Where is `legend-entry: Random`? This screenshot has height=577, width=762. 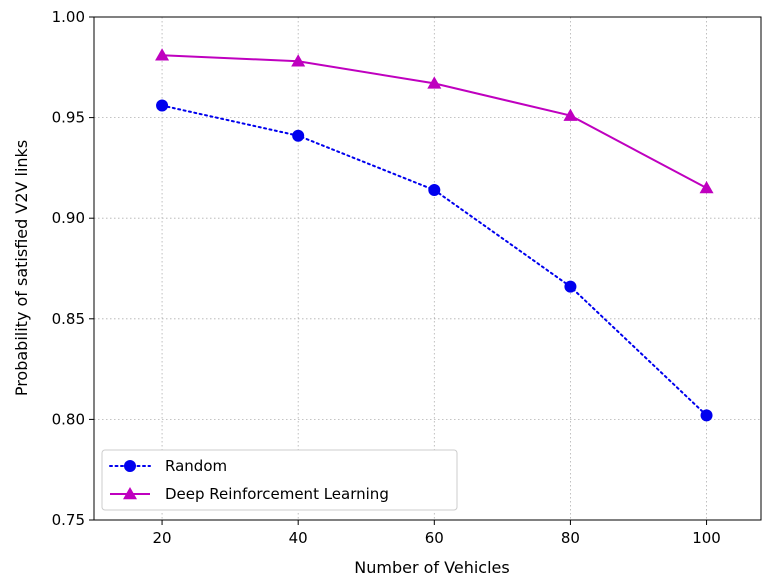
legend-entry: Random is located at coordinates (168, 466).